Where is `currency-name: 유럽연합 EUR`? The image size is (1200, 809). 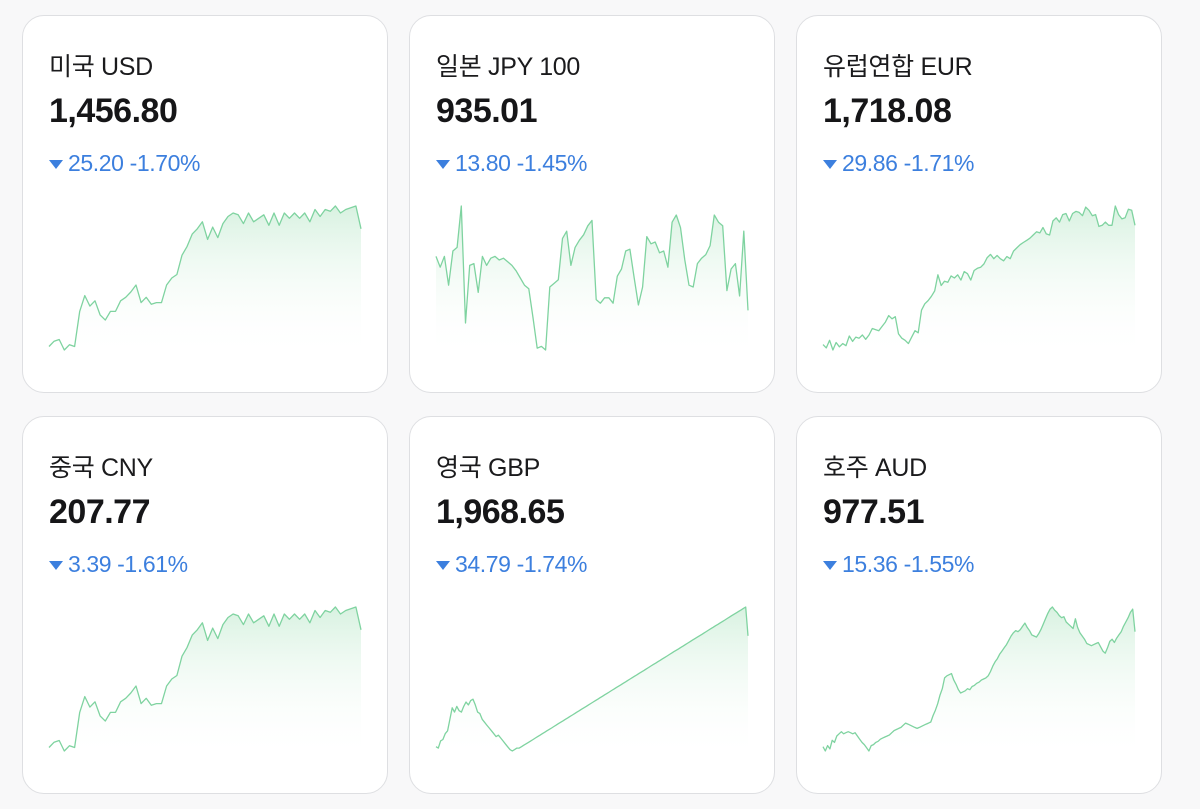
currency-name: 유럽연합 EUR is located at coordinates (898, 67).